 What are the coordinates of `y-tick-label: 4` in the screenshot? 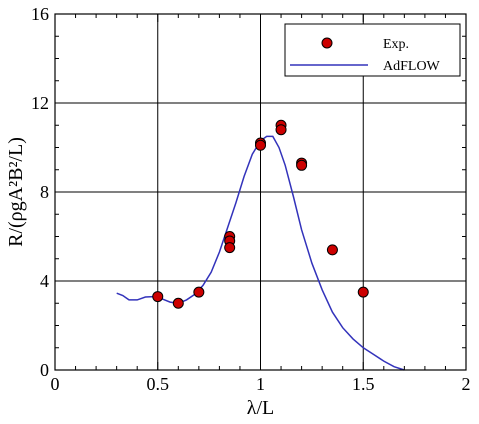 It's located at (44, 281).